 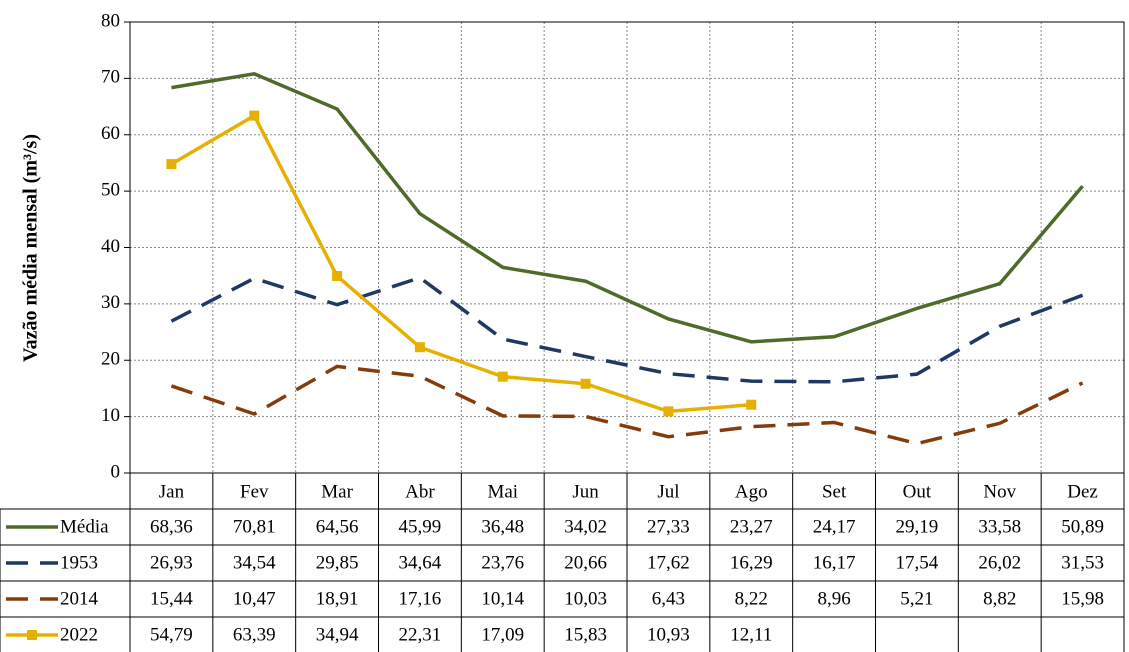 I want to click on table-value: 15,98, so click(x=1082, y=598).